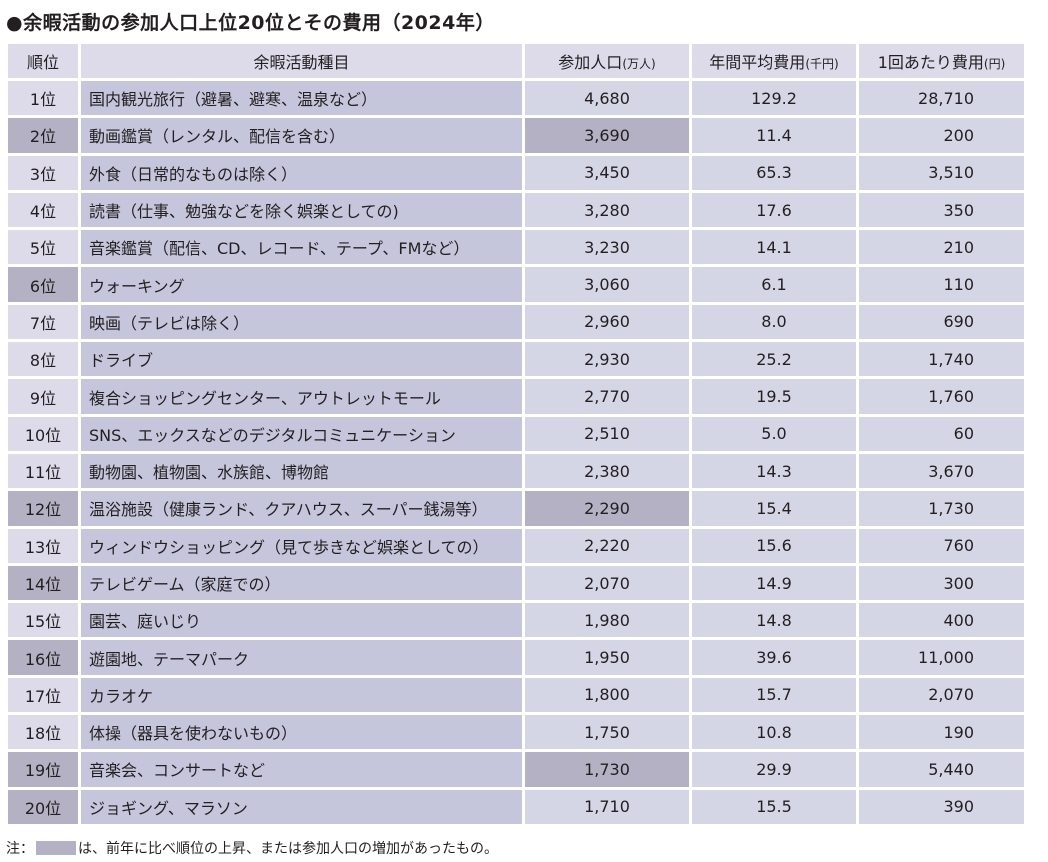  What do you see at coordinates (516, 359) in the screenshot?
I see `table-row: 8位 ドライブ 2,930 25.2 1,740` at bounding box center [516, 359].